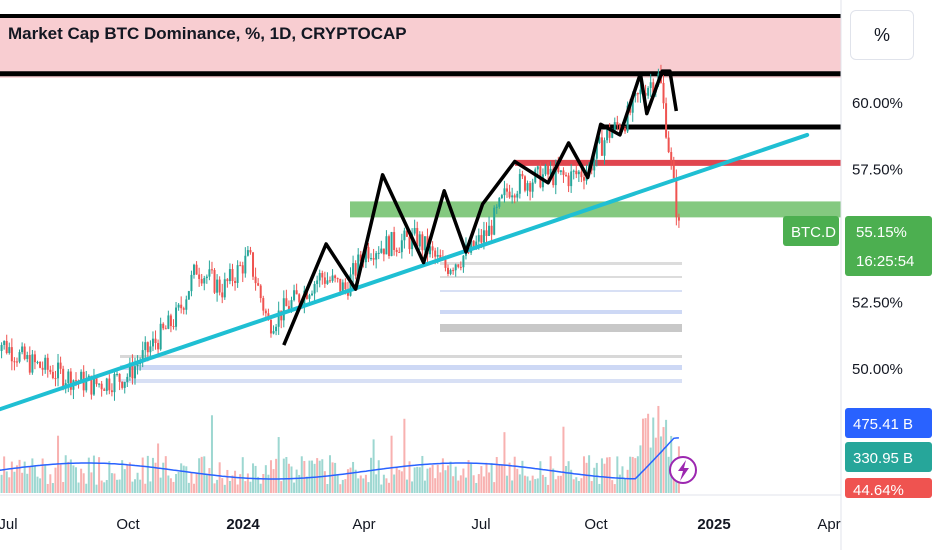 The image size is (932, 550). Describe the element at coordinates (888, 246) in the screenshot. I see `last-value-badge` at that location.